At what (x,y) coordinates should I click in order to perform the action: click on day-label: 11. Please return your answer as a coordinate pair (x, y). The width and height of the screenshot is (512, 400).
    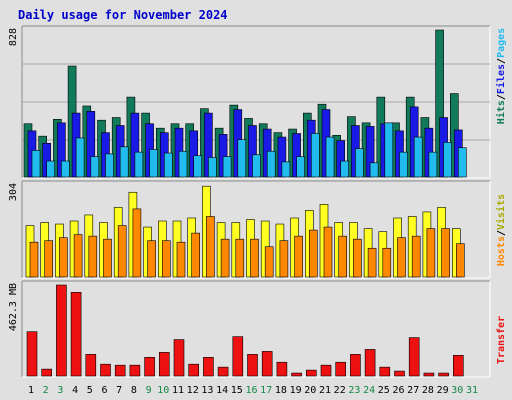
    Looking at the image, I should click on (178, 390).